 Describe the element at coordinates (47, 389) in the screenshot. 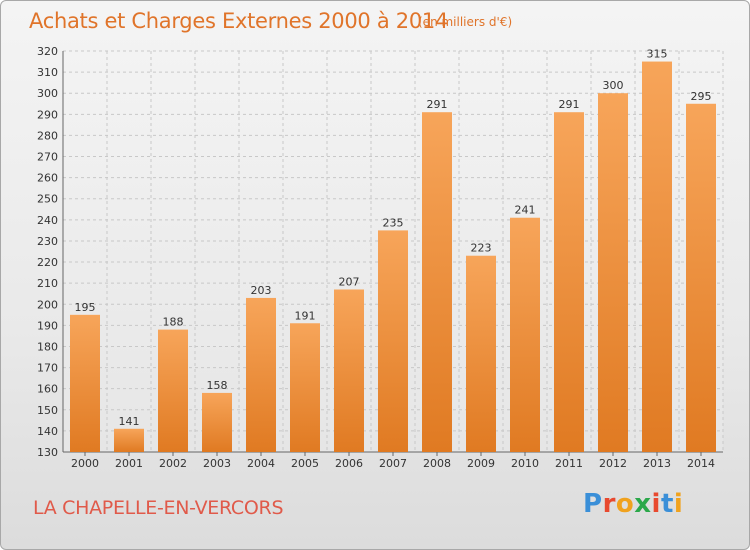

I see `y-tick-label: 160` at that location.